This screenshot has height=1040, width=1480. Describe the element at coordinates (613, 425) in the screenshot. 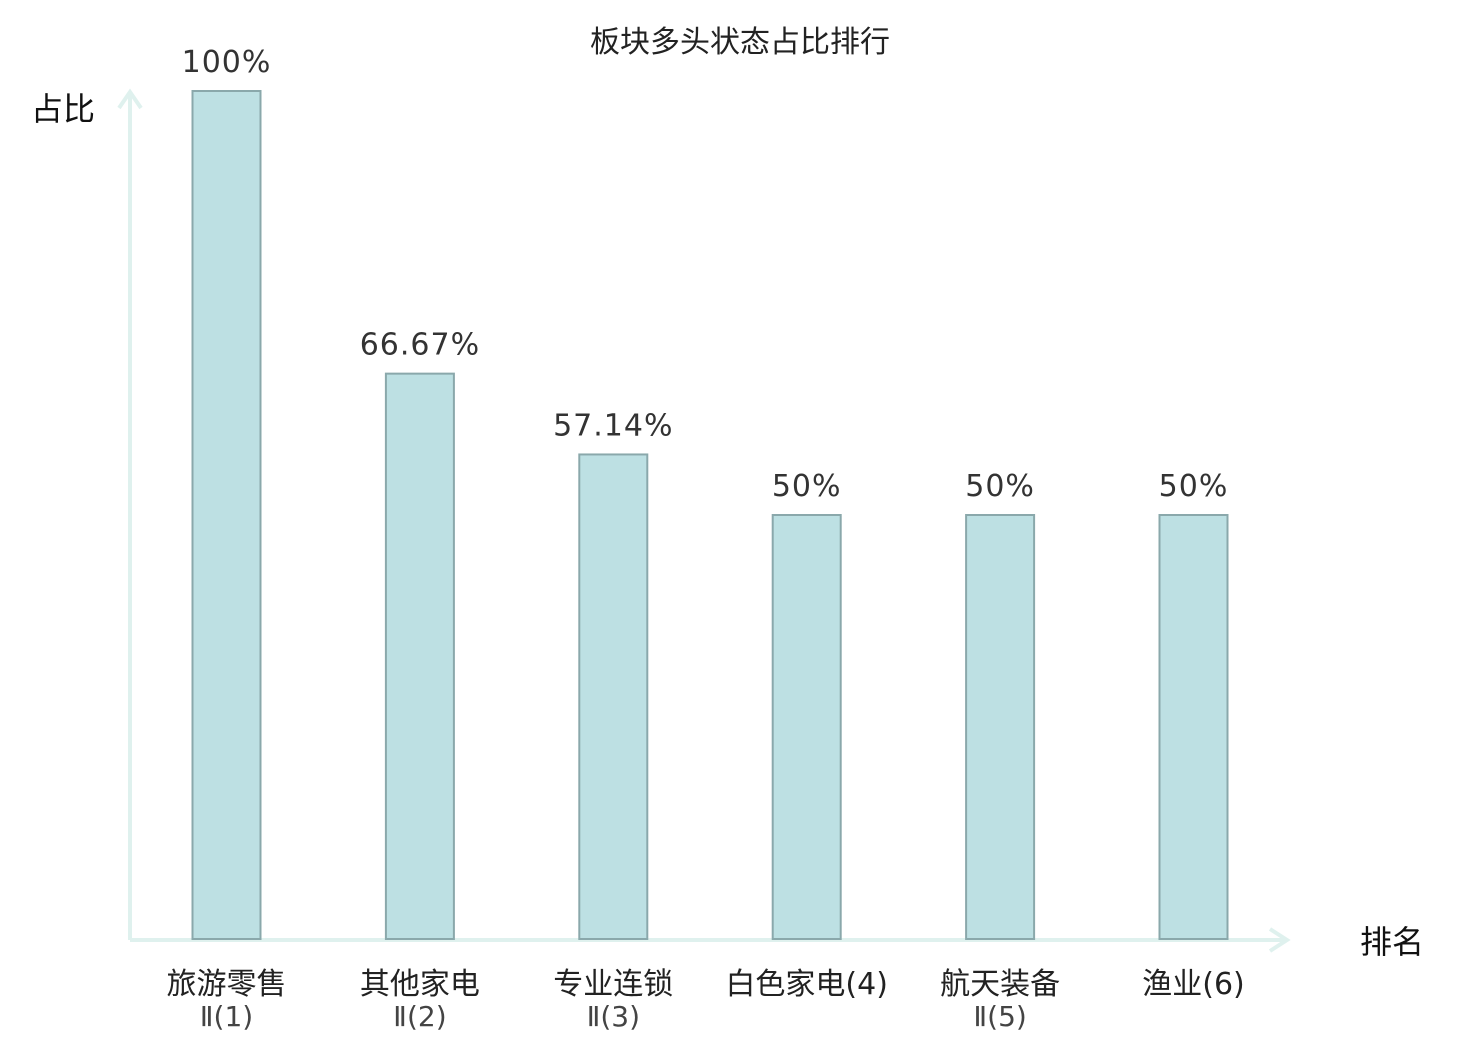

I see `bar-value-label: 57.14%` at that location.